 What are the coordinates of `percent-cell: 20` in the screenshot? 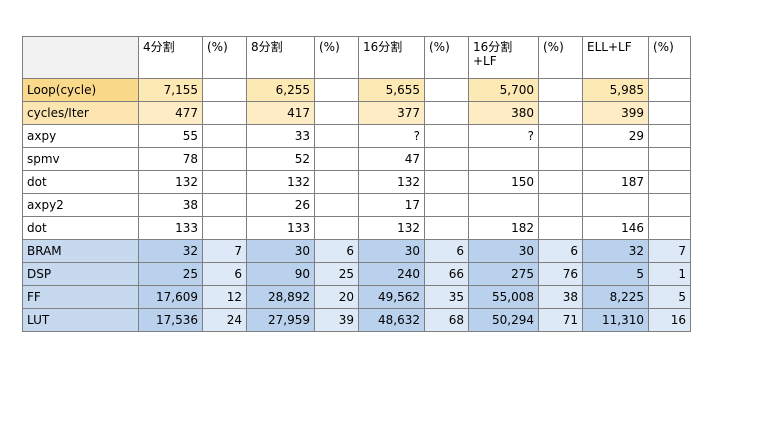 It's located at (336, 297).